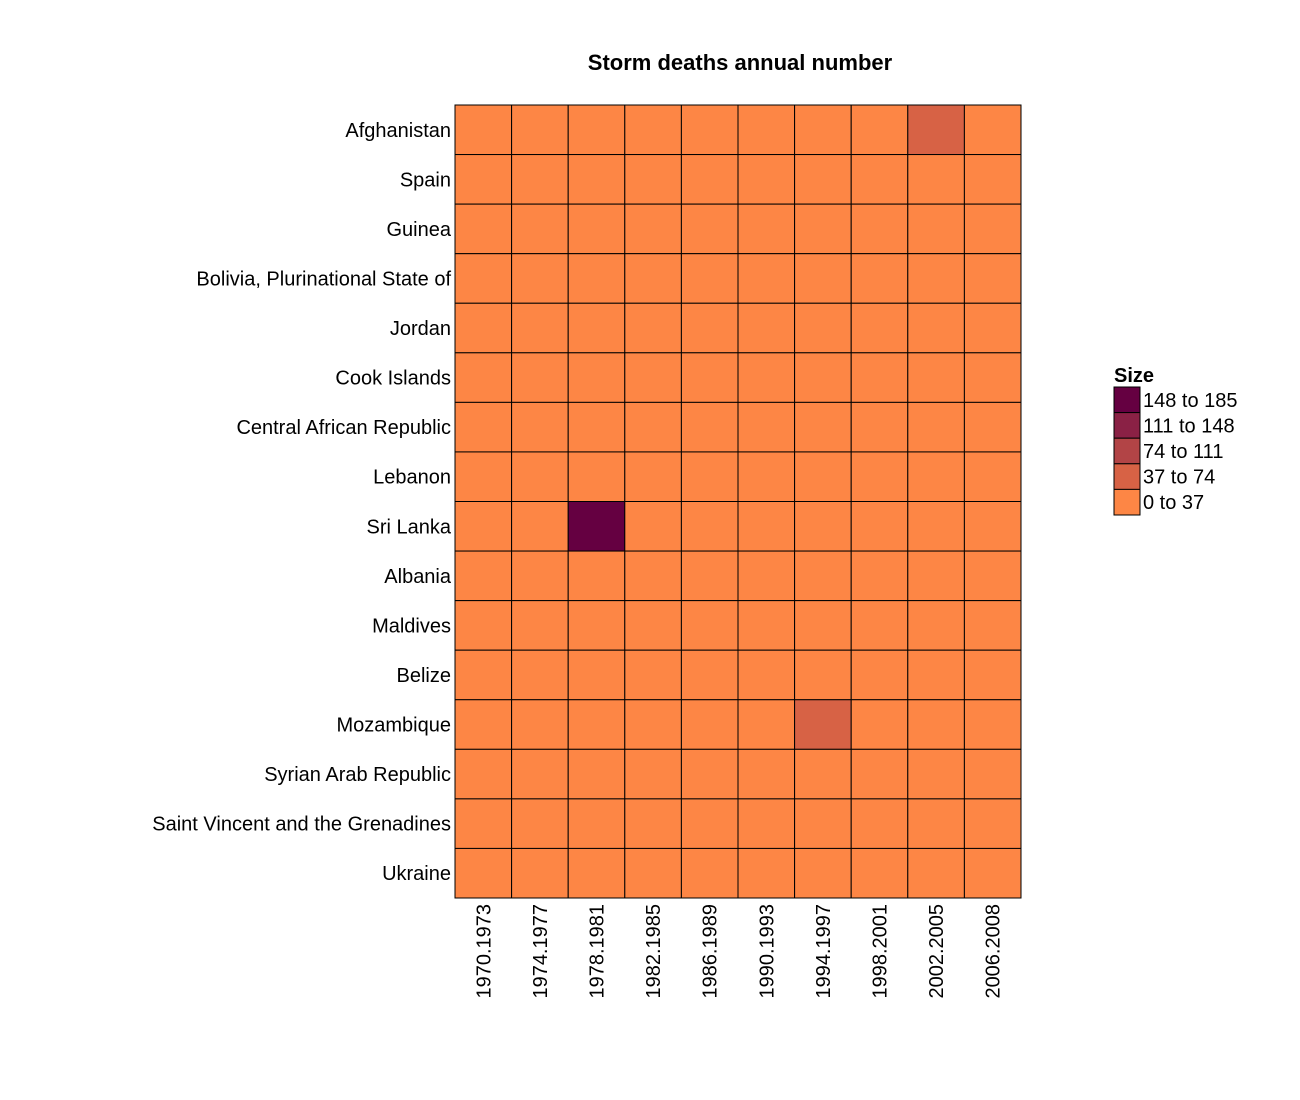 The height and width of the screenshot is (1100, 1300). What do you see at coordinates (1183, 452) in the screenshot?
I see `legend-label: 74 to 111` at bounding box center [1183, 452].